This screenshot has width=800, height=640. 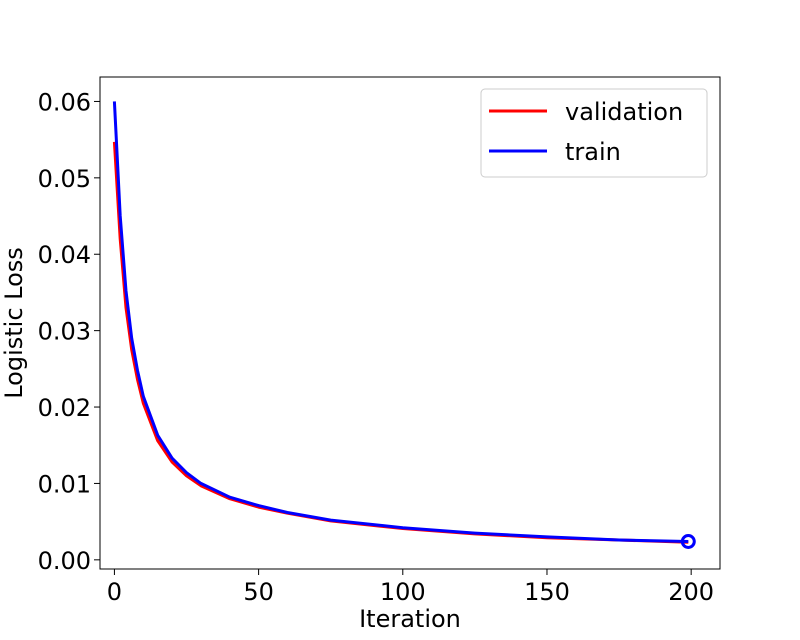 What do you see at coordinates (594, 133) in the screenshot?
I see `legend: validation train` at bounding box center [594, 133].